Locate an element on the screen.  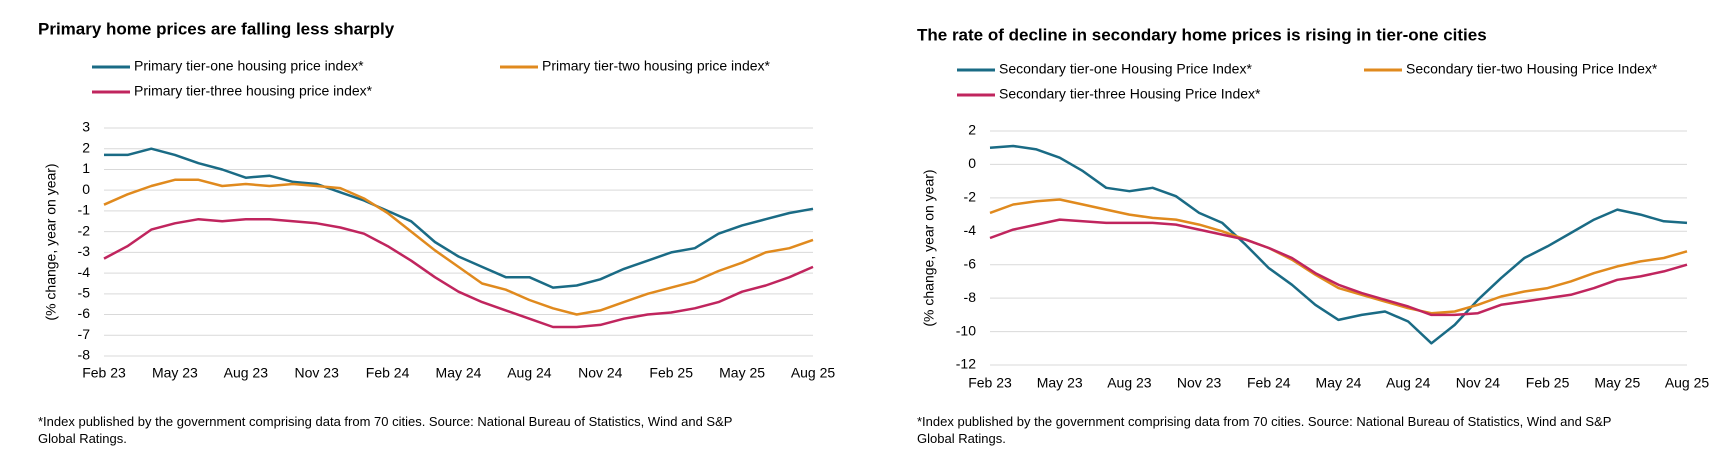
y-tick-label: -7 is located at coordinates (84, 334).